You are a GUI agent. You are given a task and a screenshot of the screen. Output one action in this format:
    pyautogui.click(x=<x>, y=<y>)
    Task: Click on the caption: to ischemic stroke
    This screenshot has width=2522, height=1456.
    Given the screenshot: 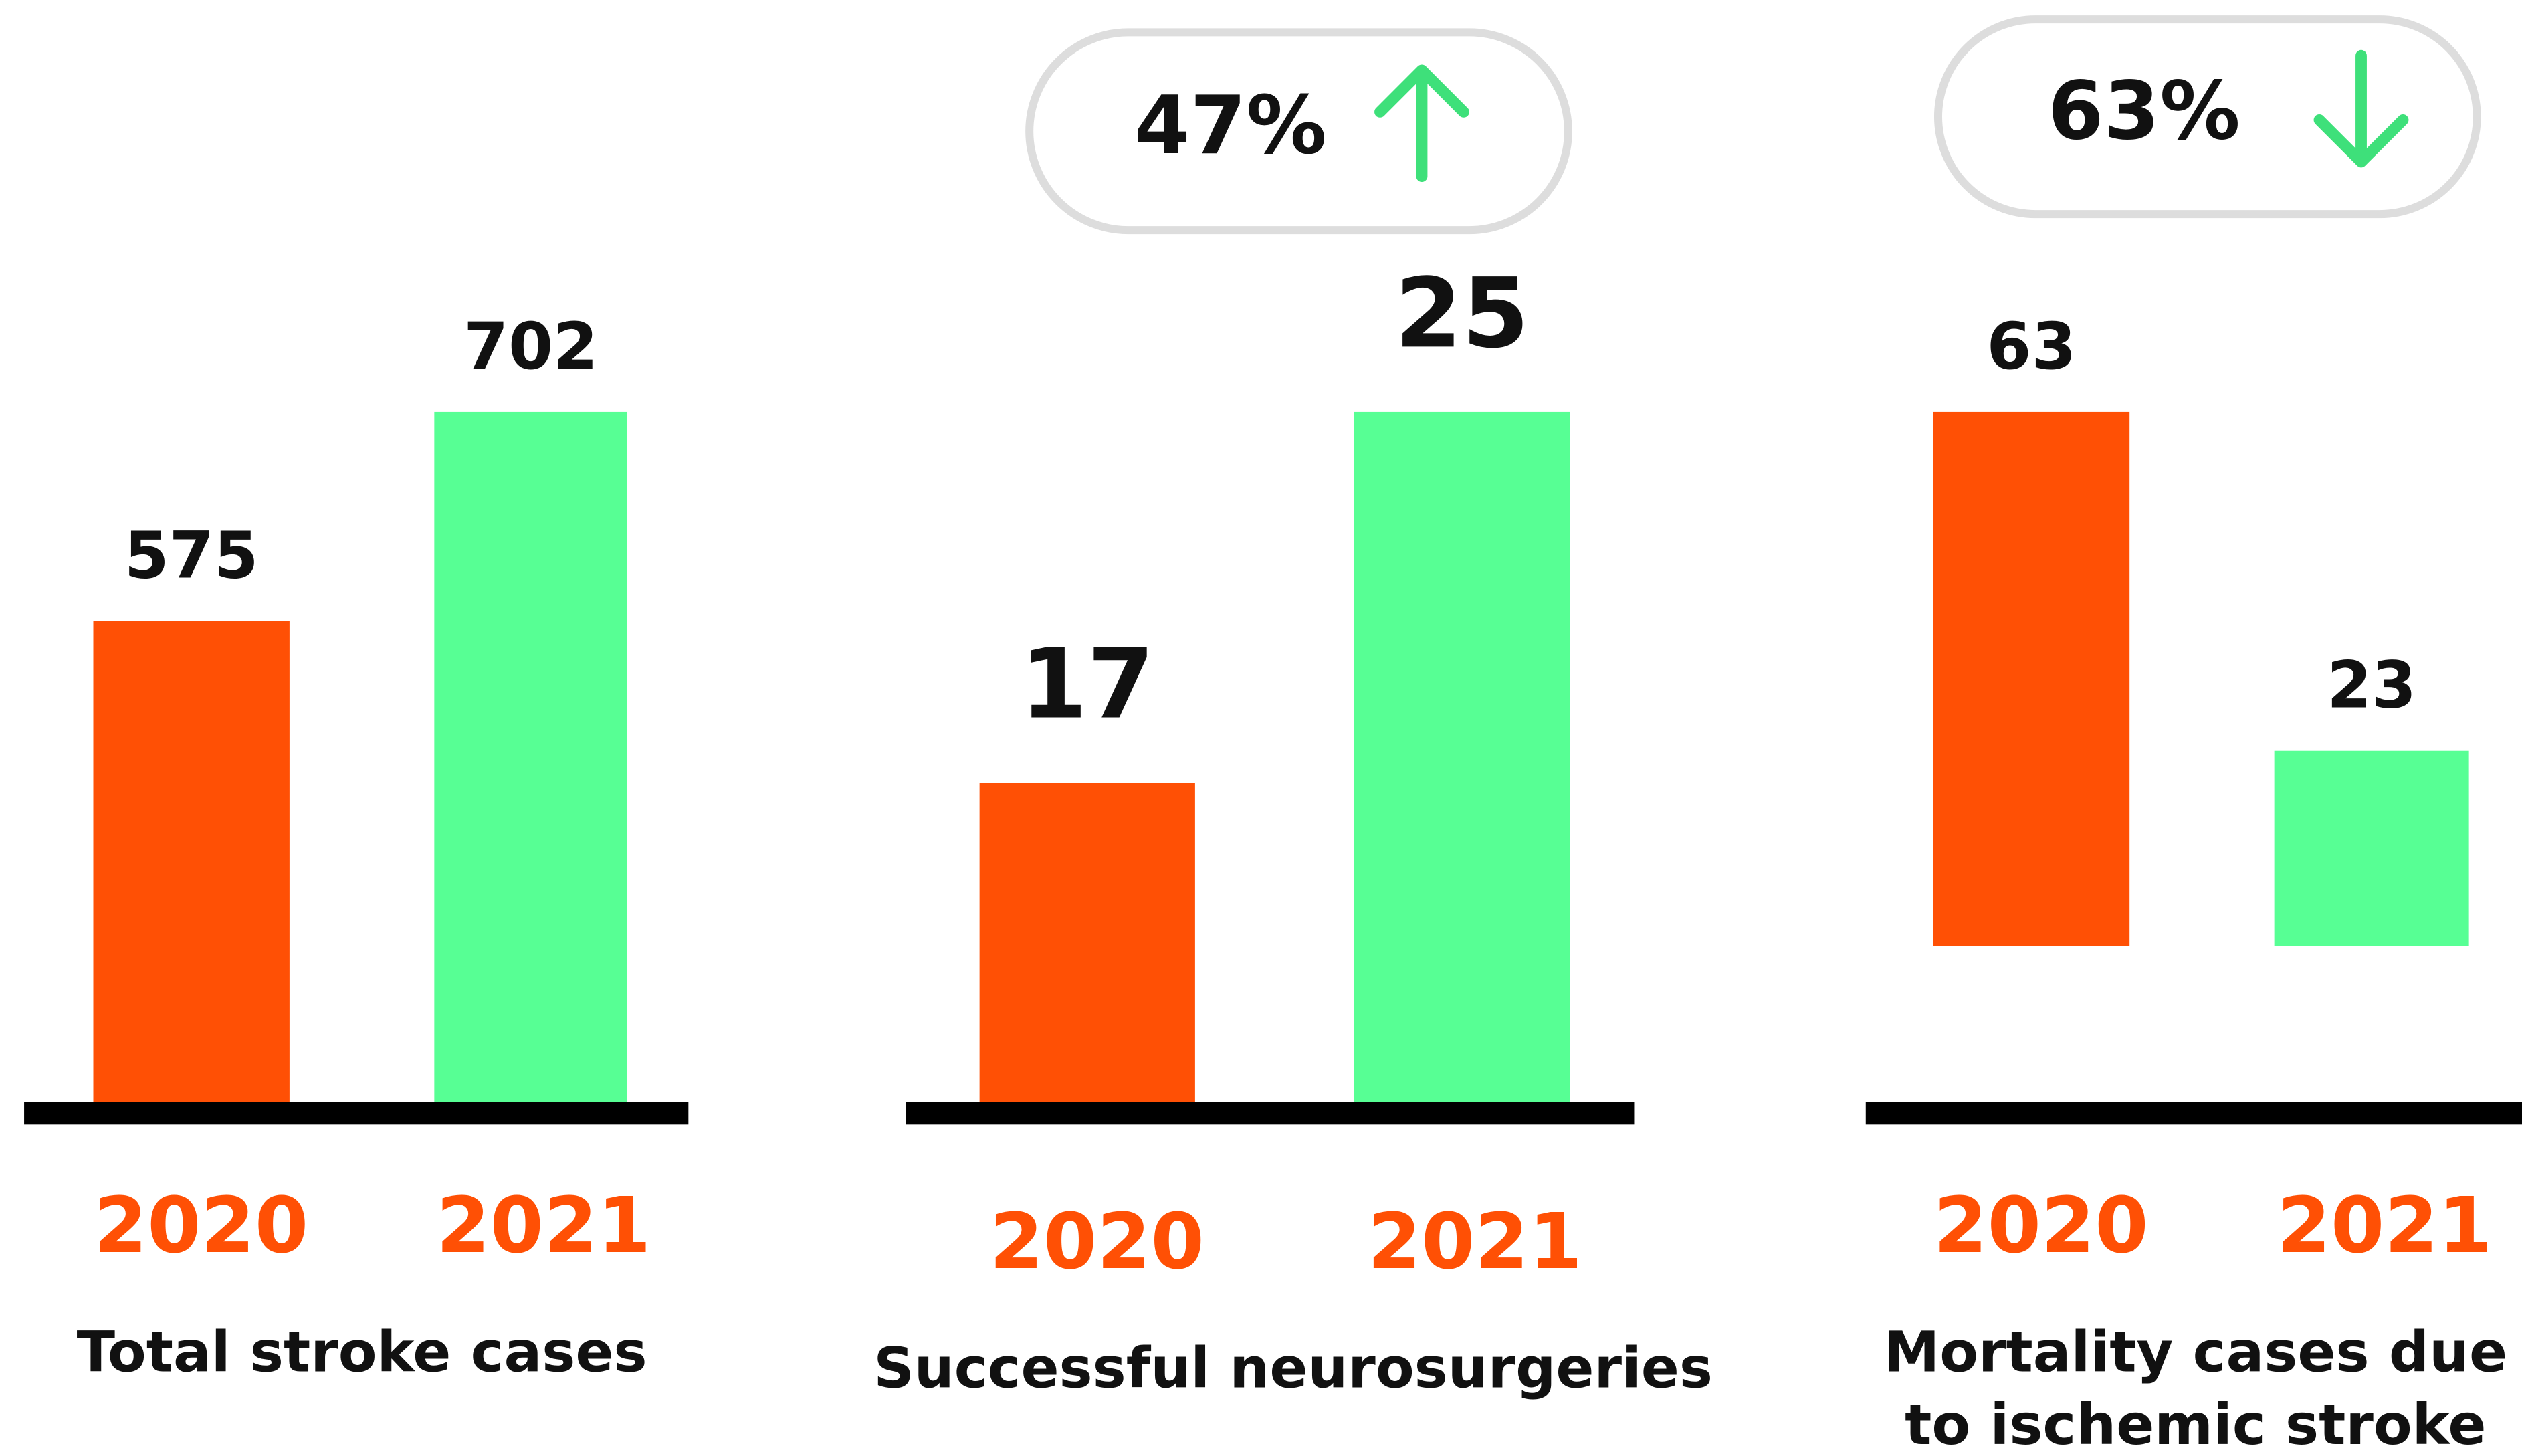 What is the action you would take?
    pyautogui.click(x=2195, y=1424)
    